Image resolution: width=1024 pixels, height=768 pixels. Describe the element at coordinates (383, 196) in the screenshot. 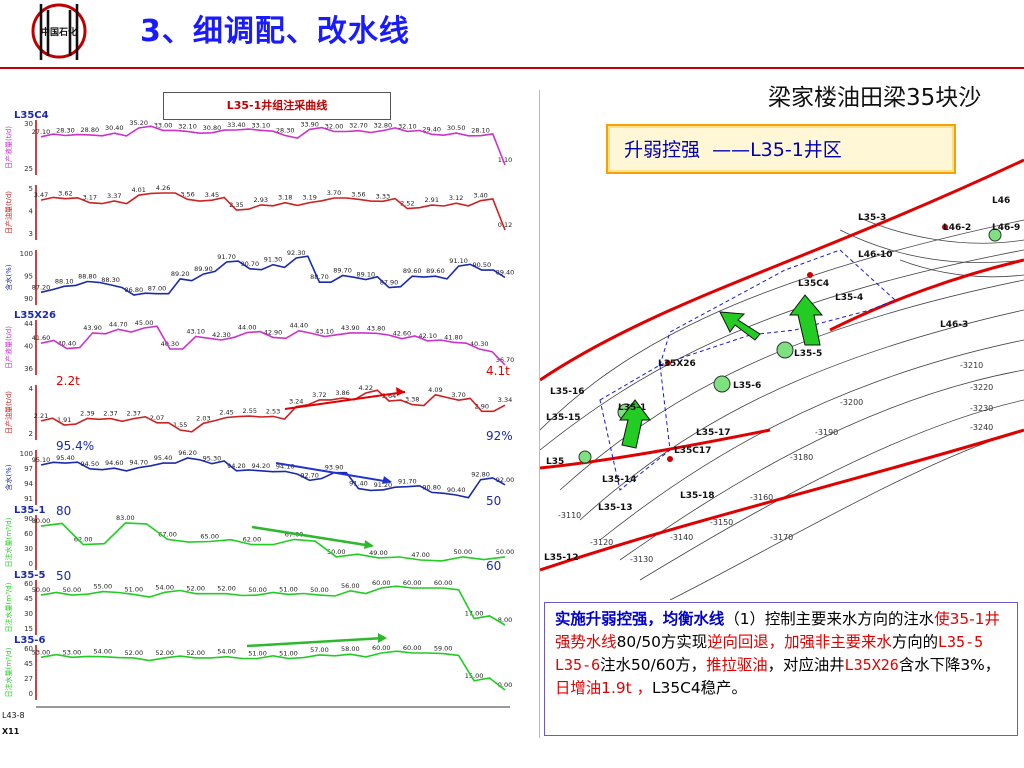

I see `data-value-label: 3.33` at that location.